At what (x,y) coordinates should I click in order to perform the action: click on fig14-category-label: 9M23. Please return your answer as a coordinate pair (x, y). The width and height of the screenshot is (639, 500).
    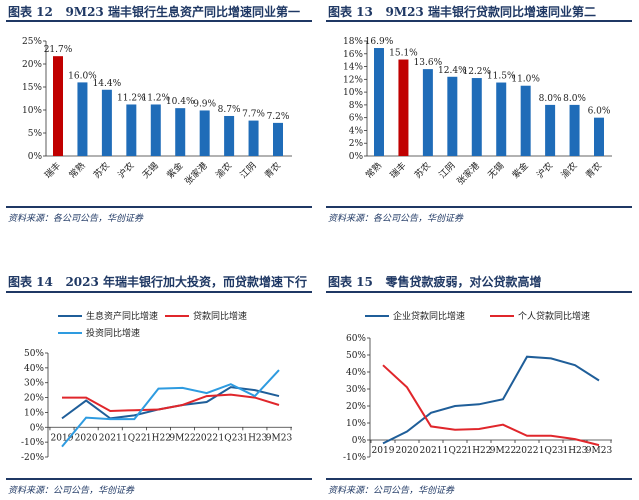
    Looking at the image, I should click on (279, 438).